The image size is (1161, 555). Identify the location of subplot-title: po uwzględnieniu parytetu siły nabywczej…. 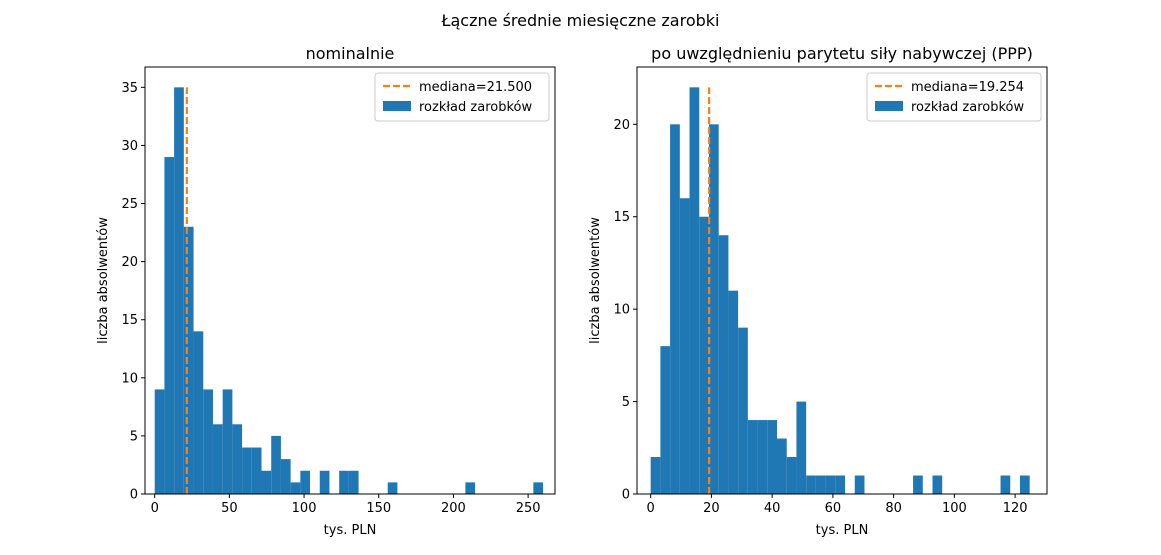
(842, 53).